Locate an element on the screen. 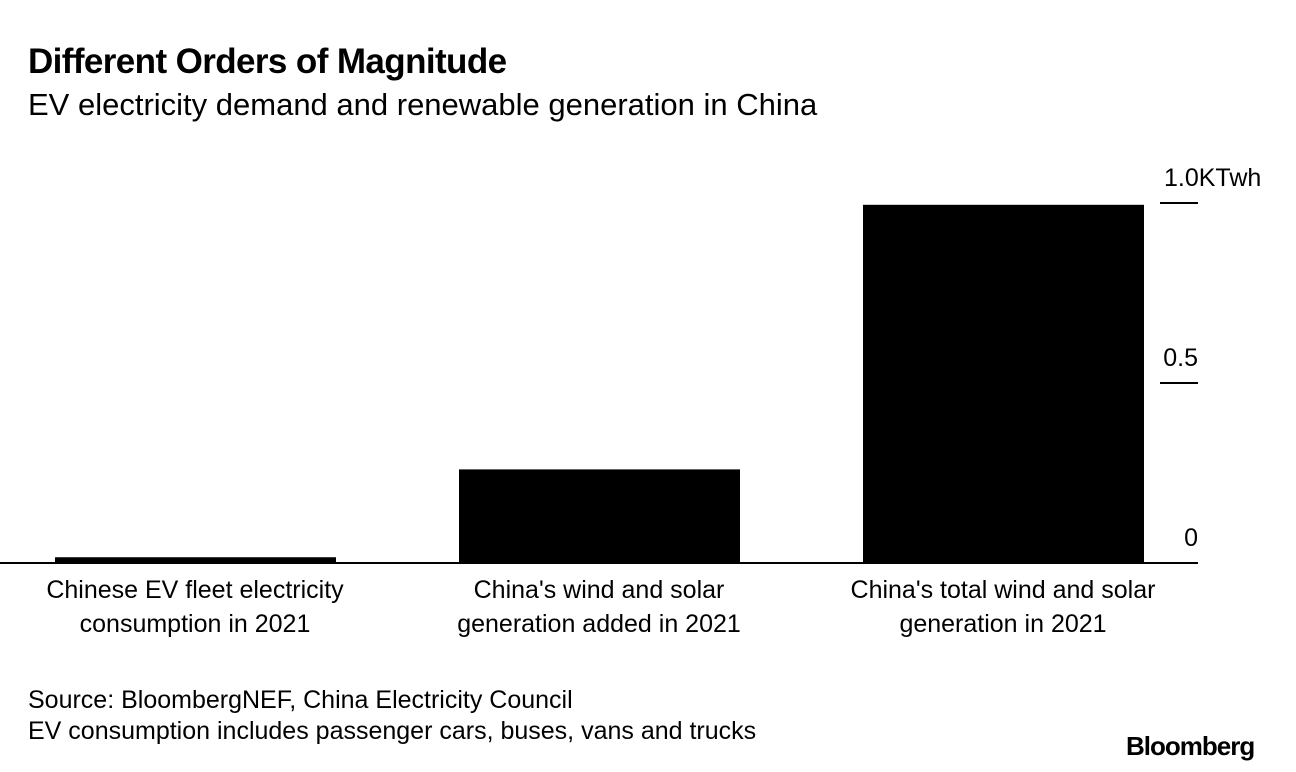 This screenshot has width=1296, height=772. bloomberg-logo: Bloomberg is located at coordinates (1190, 746).